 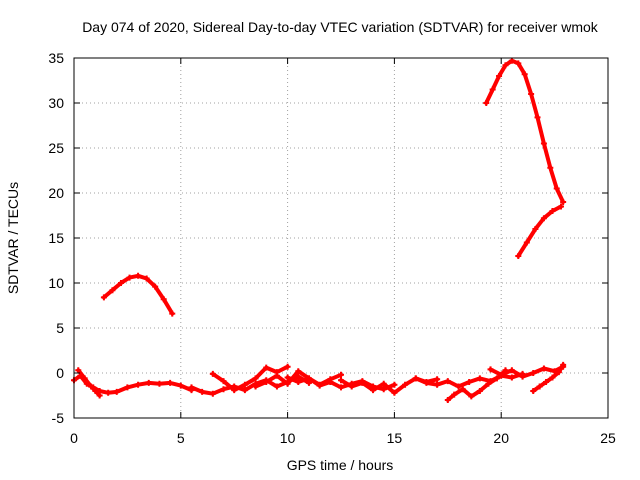 What do you see at coordinates (501, 438) in the screenshot?
I see `x-tick-label: 20` at bounding box center [501, 438].